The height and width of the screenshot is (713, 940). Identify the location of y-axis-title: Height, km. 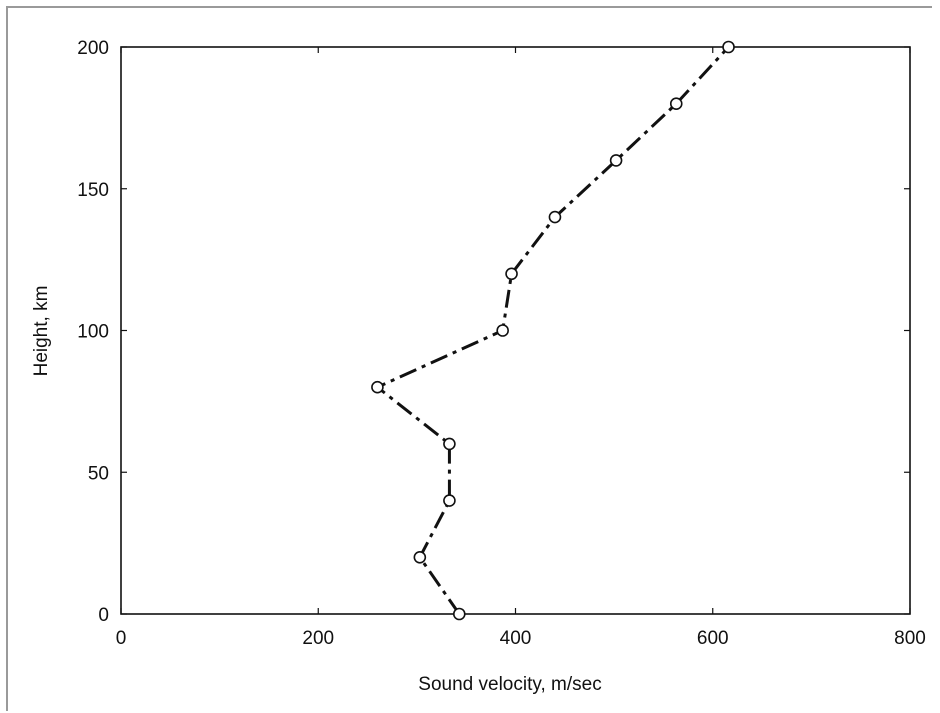
(41, 331).